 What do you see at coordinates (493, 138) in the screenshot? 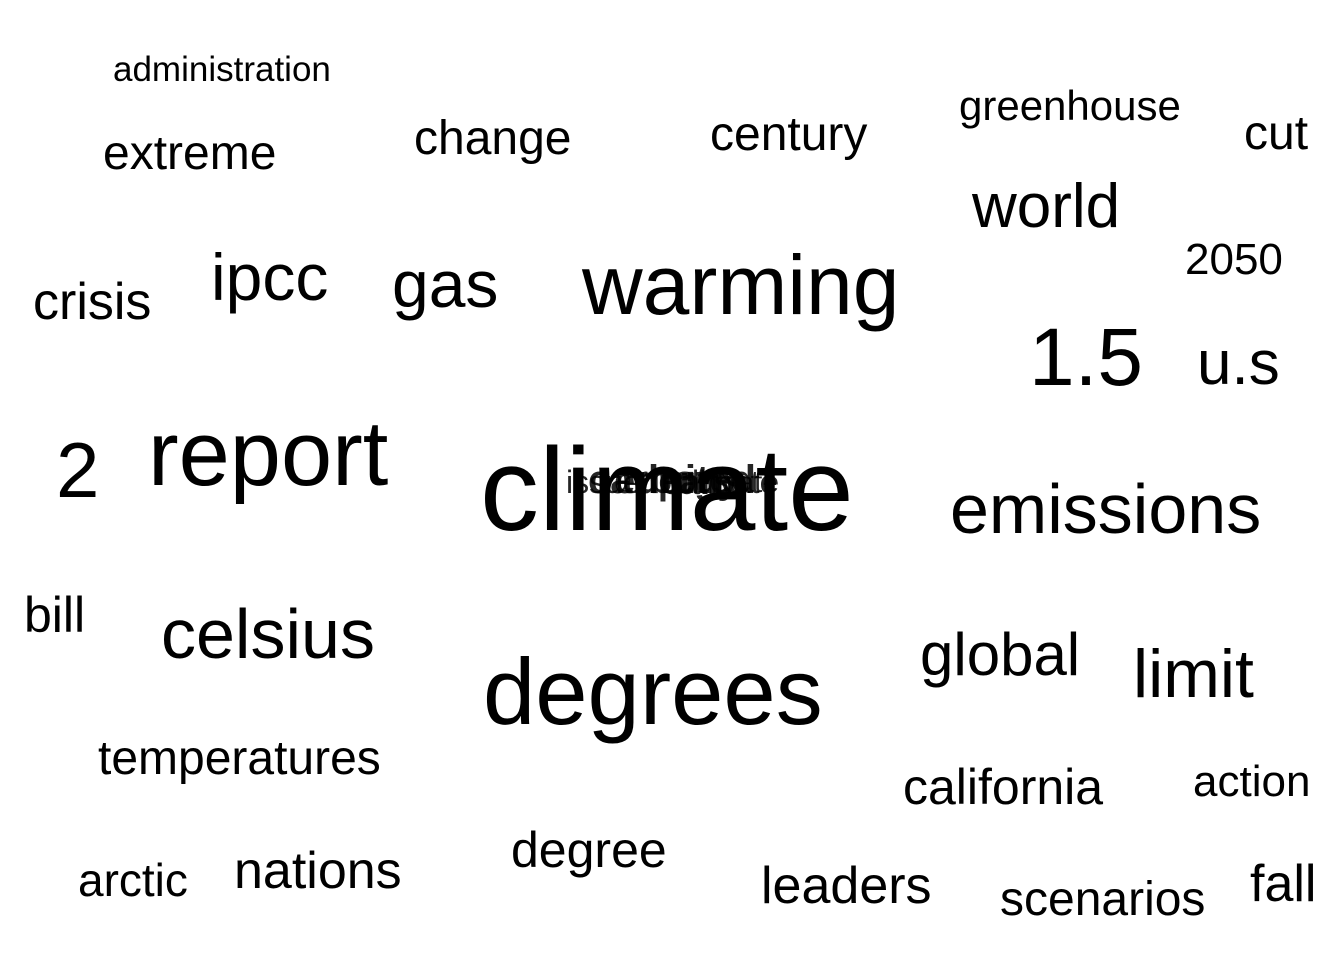
I see `word-change: change` at bounding box center [493, 138].